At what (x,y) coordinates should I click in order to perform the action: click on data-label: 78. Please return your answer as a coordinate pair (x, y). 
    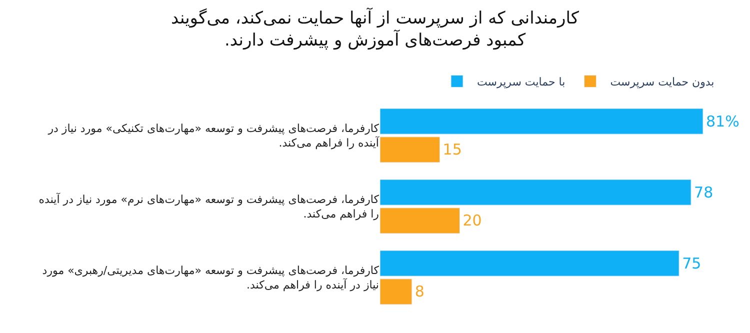
    Looking at the image, I should click on (704, 192).